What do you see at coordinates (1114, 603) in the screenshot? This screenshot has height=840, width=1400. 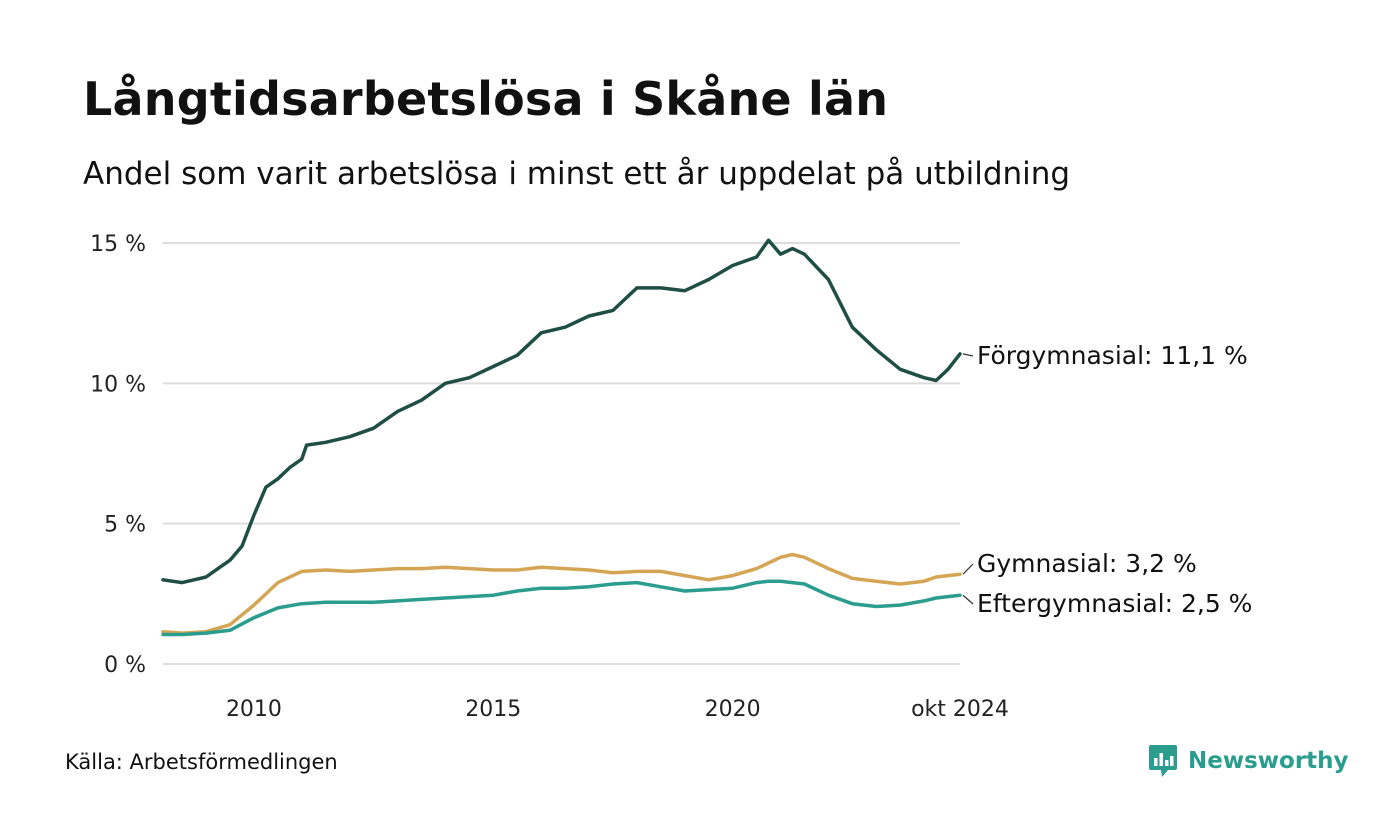 I see `series-label-eftergymnasial: Eftergymnasial: 2,5 %` at bounding box center [1114, 603].